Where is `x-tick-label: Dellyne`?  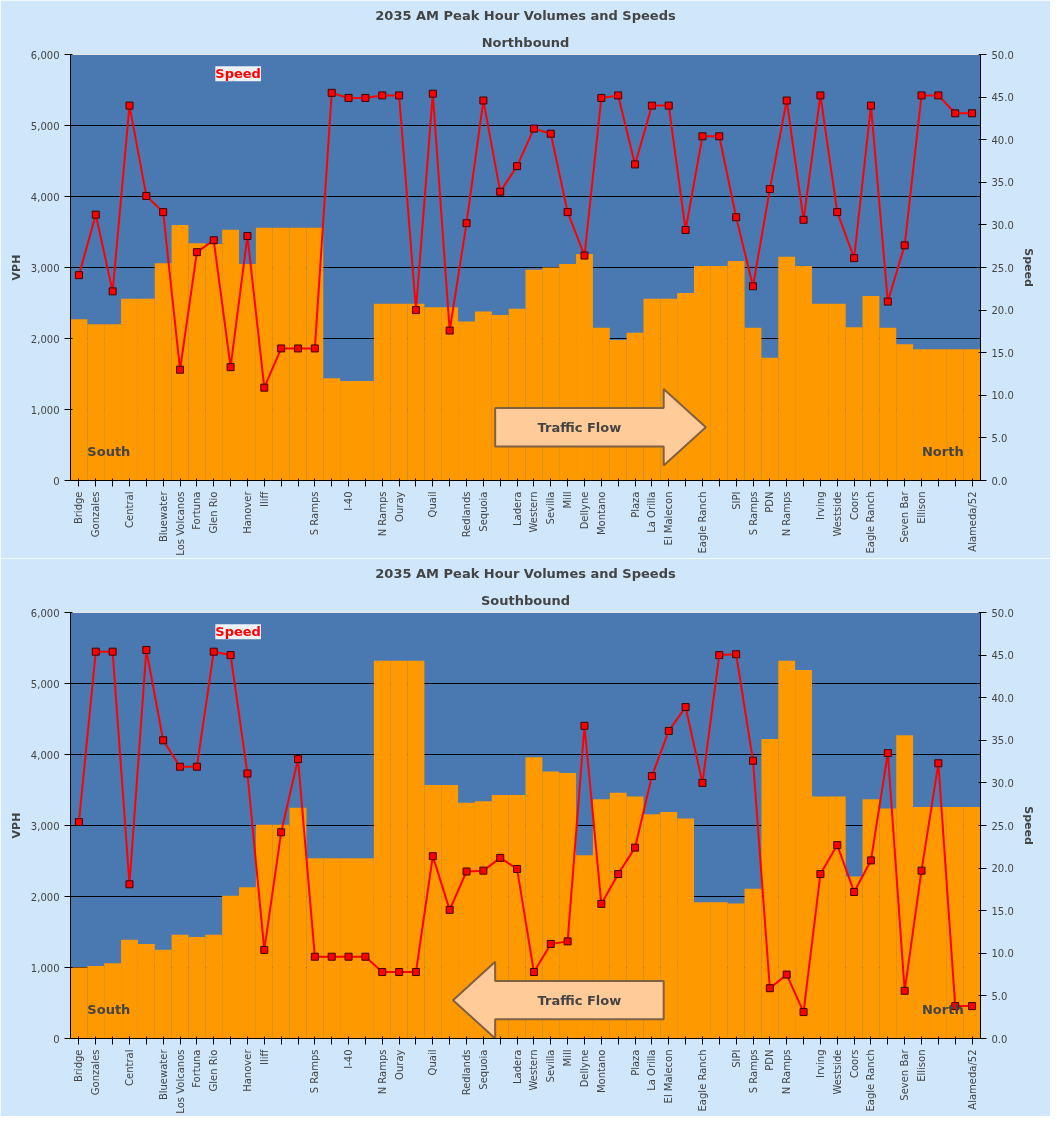
x-tick-label: Dellyne is located at coordinates (584, 510).